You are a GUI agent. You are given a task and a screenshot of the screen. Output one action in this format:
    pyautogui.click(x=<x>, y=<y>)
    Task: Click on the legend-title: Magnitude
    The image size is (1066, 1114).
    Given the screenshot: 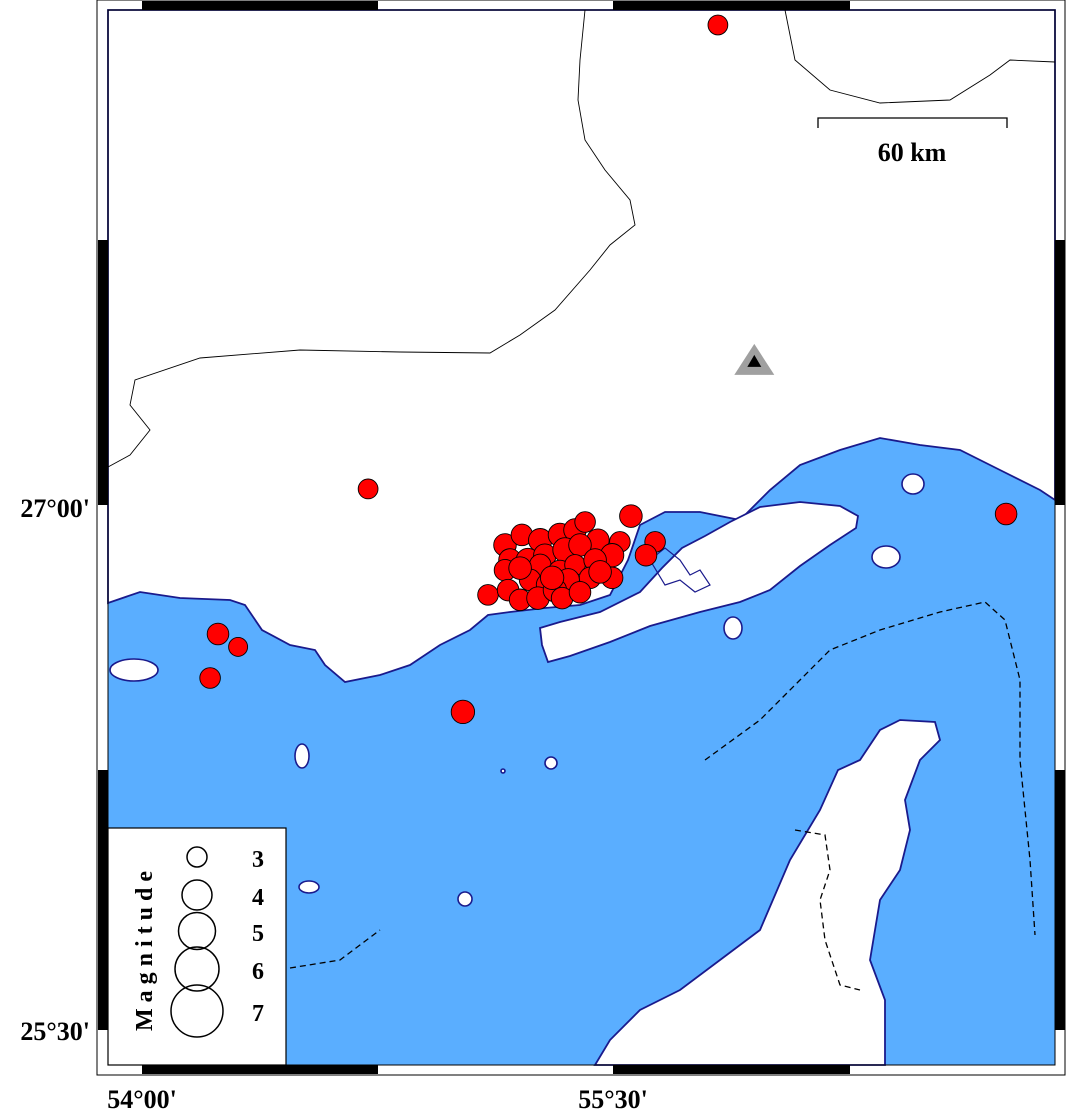 What is the action you would take?
    pyautogui.click(x=145, y=948)
    